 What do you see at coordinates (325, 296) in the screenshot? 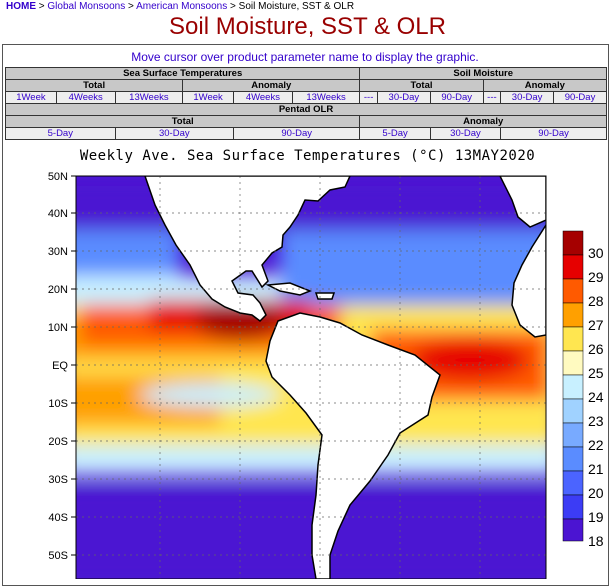
I see `hispaniola-island` at bounding box center [325, 296].